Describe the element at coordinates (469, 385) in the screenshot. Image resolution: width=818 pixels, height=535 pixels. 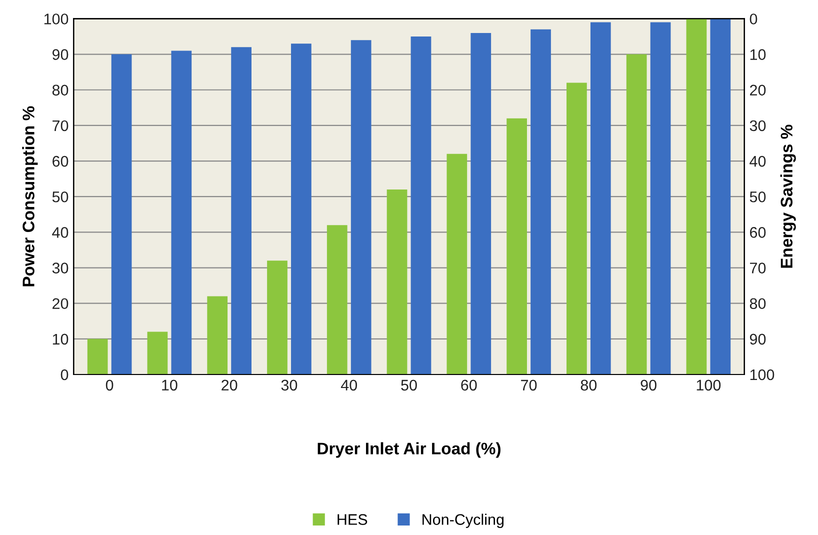
I see `x-tick-label: 60` at that location.